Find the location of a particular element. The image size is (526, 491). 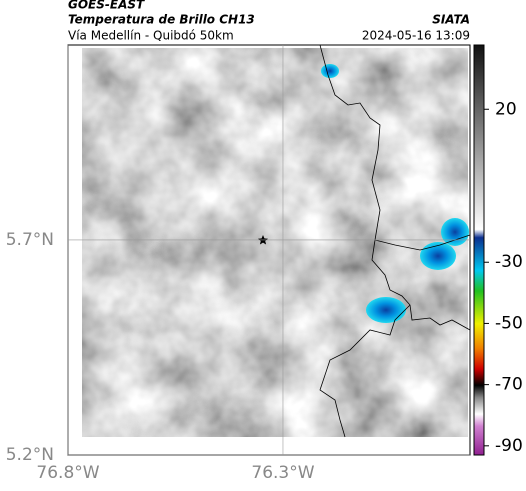

x-tick-label: 76.3°W is located at coordinates (282, 473).